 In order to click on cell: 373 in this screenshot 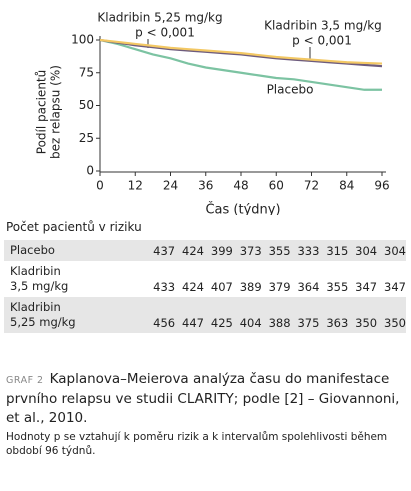, I will do `click(250, 251)`.